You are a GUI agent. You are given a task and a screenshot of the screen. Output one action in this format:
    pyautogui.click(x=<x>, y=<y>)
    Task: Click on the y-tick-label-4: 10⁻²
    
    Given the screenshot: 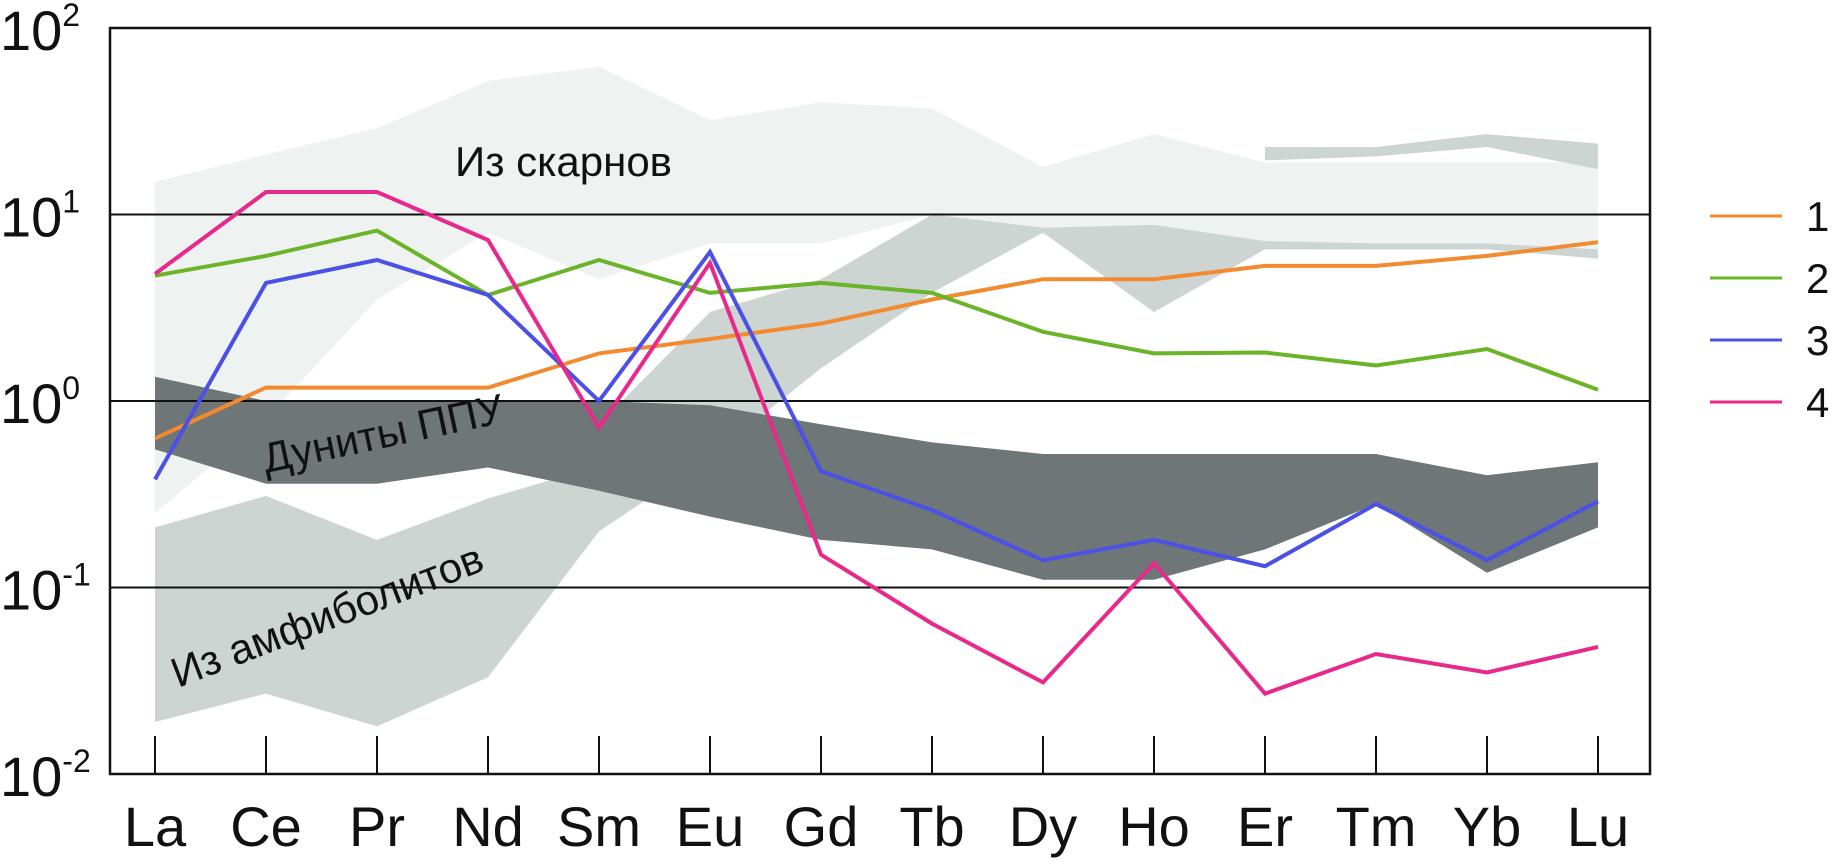 What is the action you would take?
    pyautogui.click(x=45, y=775)
    